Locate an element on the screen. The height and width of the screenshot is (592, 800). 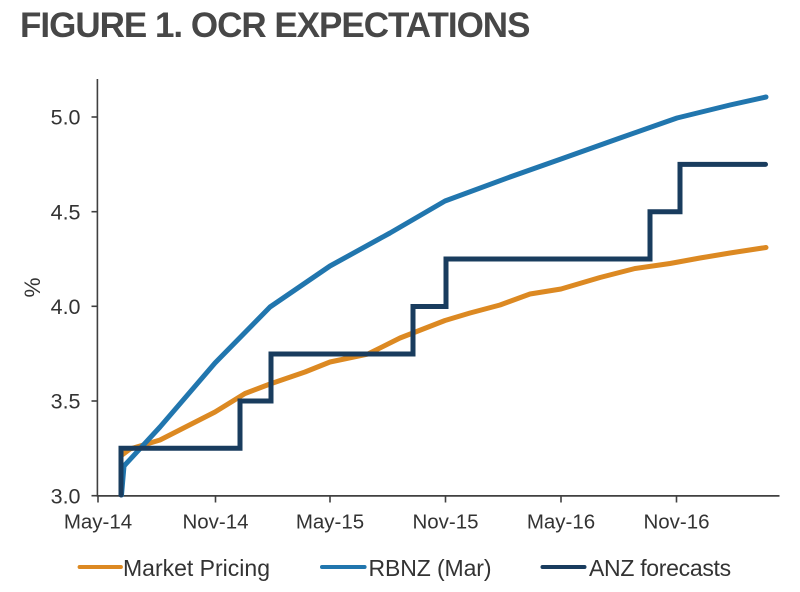
svg-text: 4.0 is located at coordinates (66, 307).